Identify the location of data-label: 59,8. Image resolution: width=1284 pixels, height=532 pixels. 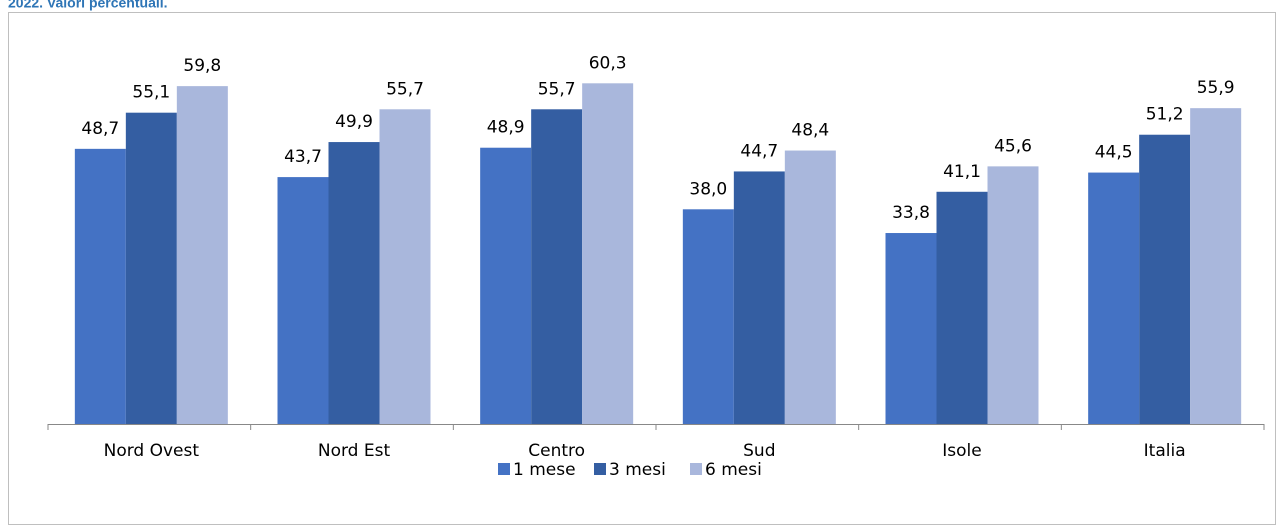
(202, 66).